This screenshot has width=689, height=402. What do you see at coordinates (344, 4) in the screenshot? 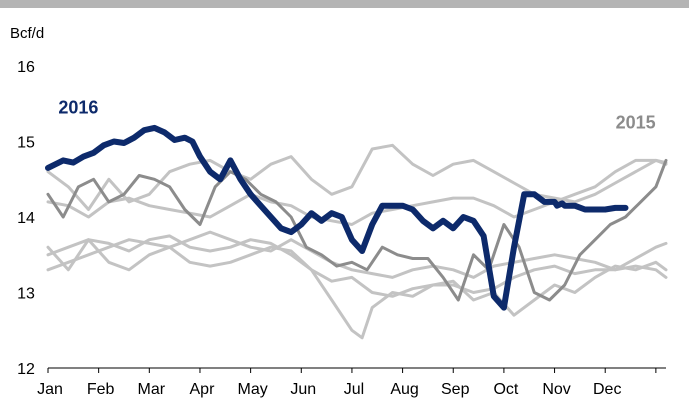
I see `top-band` at bounding box center [344, 4].